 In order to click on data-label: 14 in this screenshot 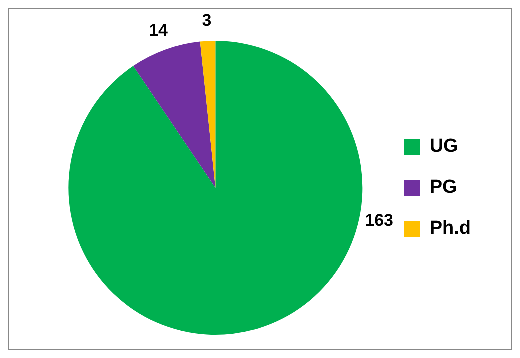, I will do `click(159, 30)`.